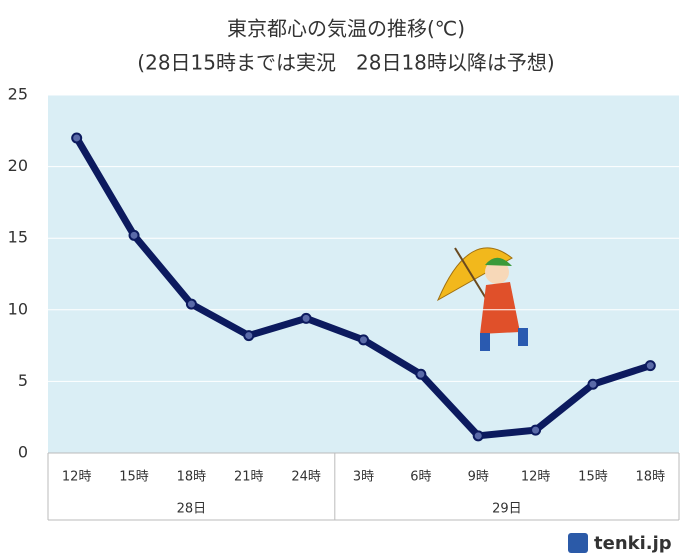 The width and height of the screenshot is (692, 559). Describe the element at coordinates (345, 63) in the screenshot. I see `chart-subtitle: (28日15時までは実況 28日18時以降は予想)` at that location.